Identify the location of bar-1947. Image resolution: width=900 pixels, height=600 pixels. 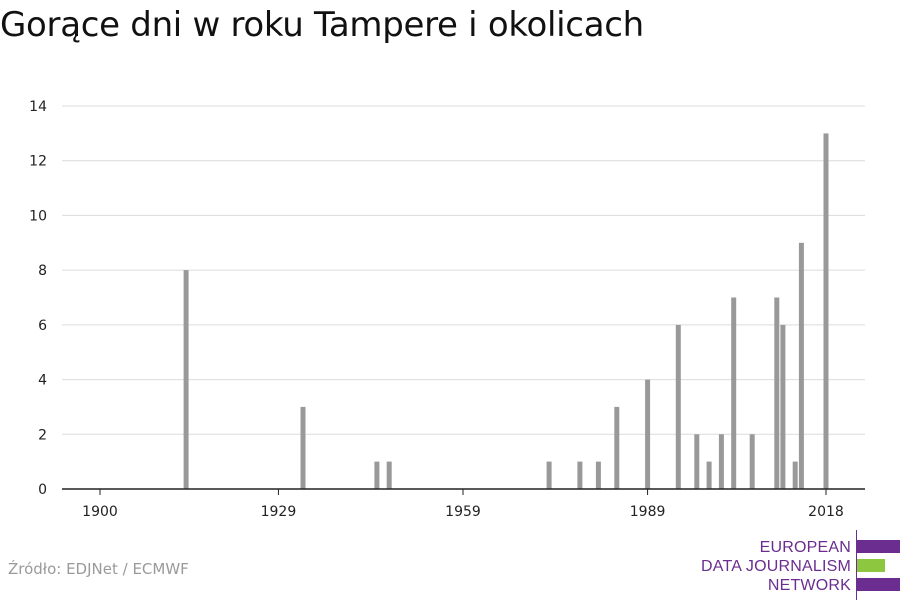
(389, 475).